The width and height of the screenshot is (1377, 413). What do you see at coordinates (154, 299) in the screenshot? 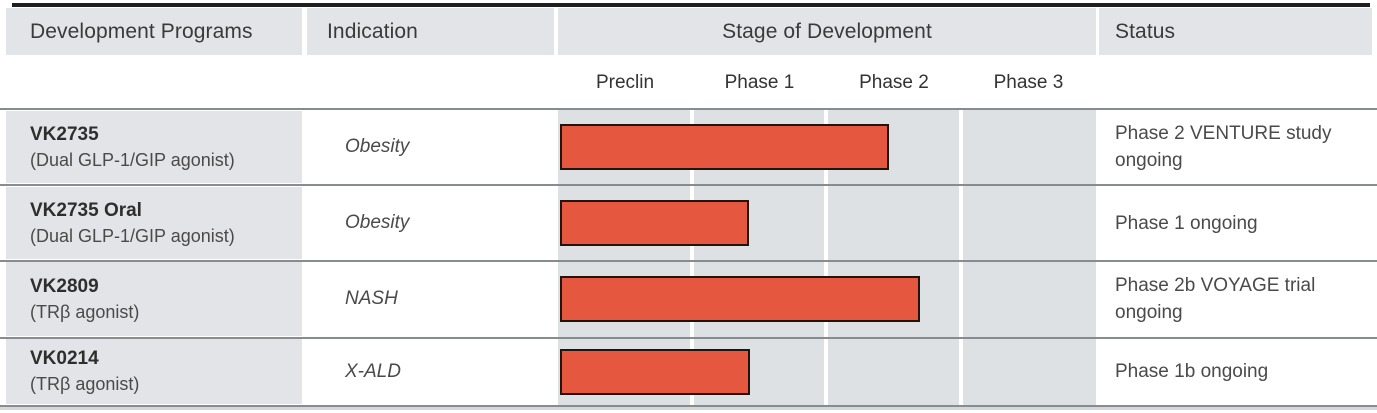
I see `program-cell-vk2809: VK2809 (TRβ agonist)` at bounding box center [154, 299].